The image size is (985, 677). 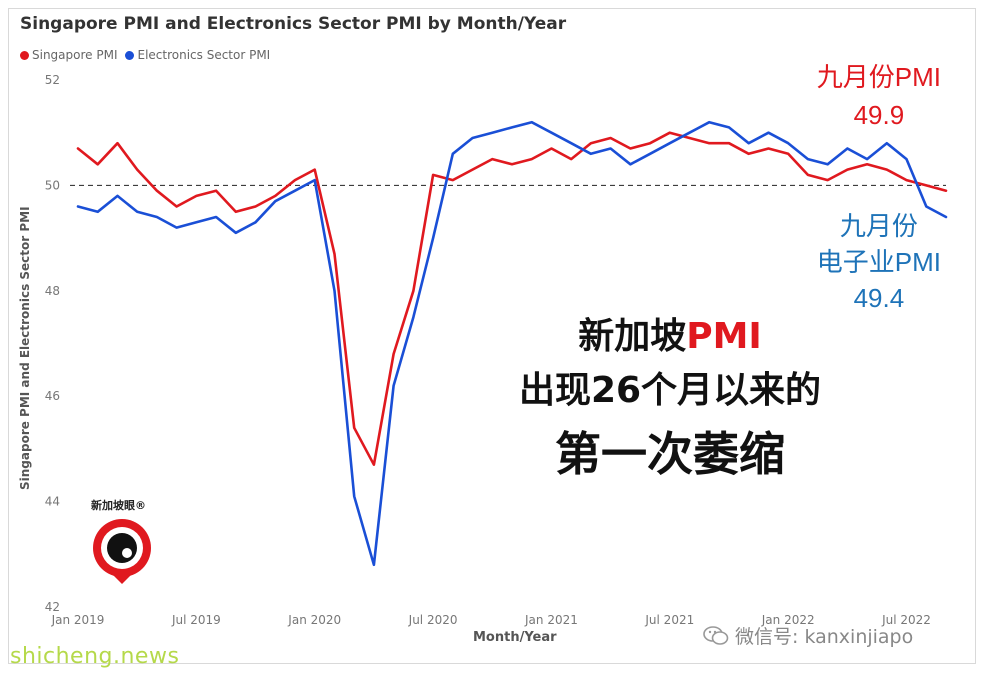 I want to click on y-tick-label: 48, so click(x=52, y=291).